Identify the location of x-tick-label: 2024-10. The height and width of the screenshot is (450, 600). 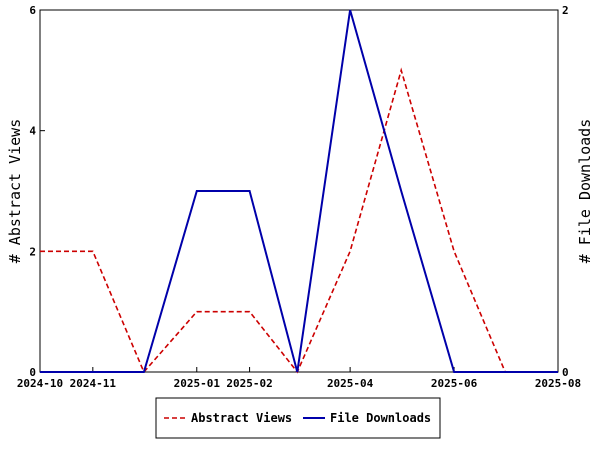
(40, 383).